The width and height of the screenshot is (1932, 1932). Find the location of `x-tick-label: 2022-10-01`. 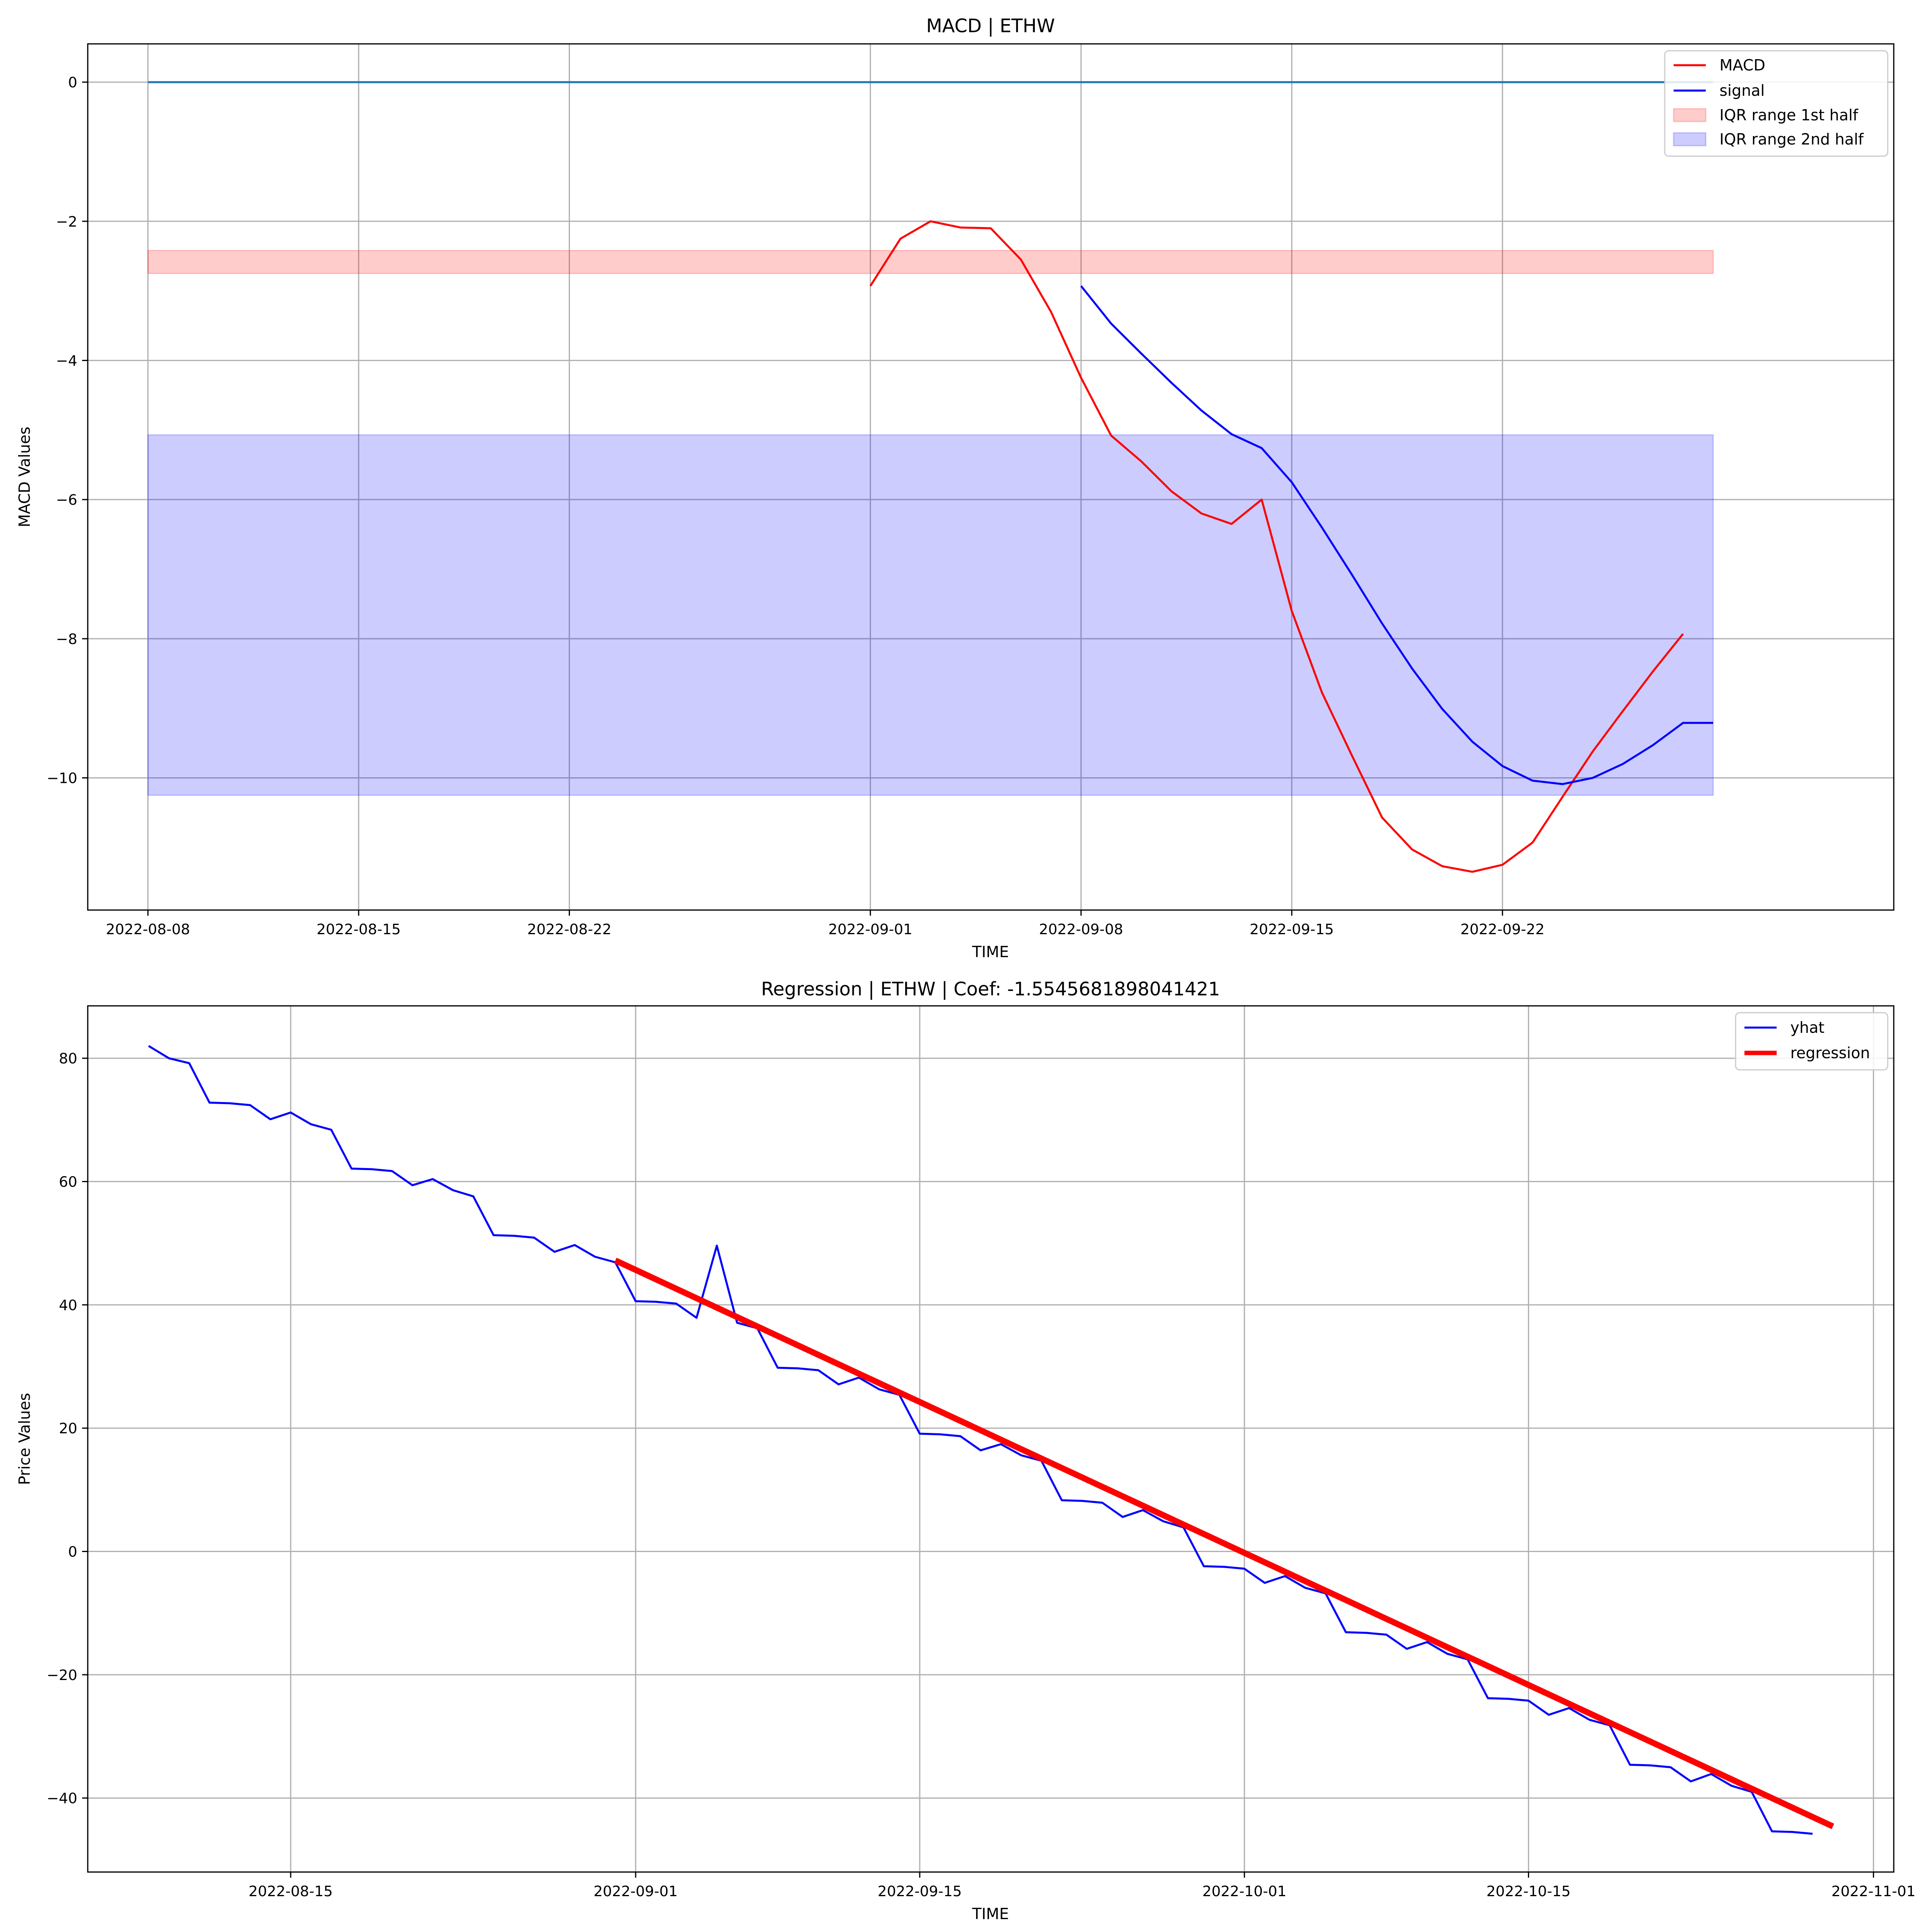

x-tick-label: 2022-10-01 is located at coordinates (1244, 1891).